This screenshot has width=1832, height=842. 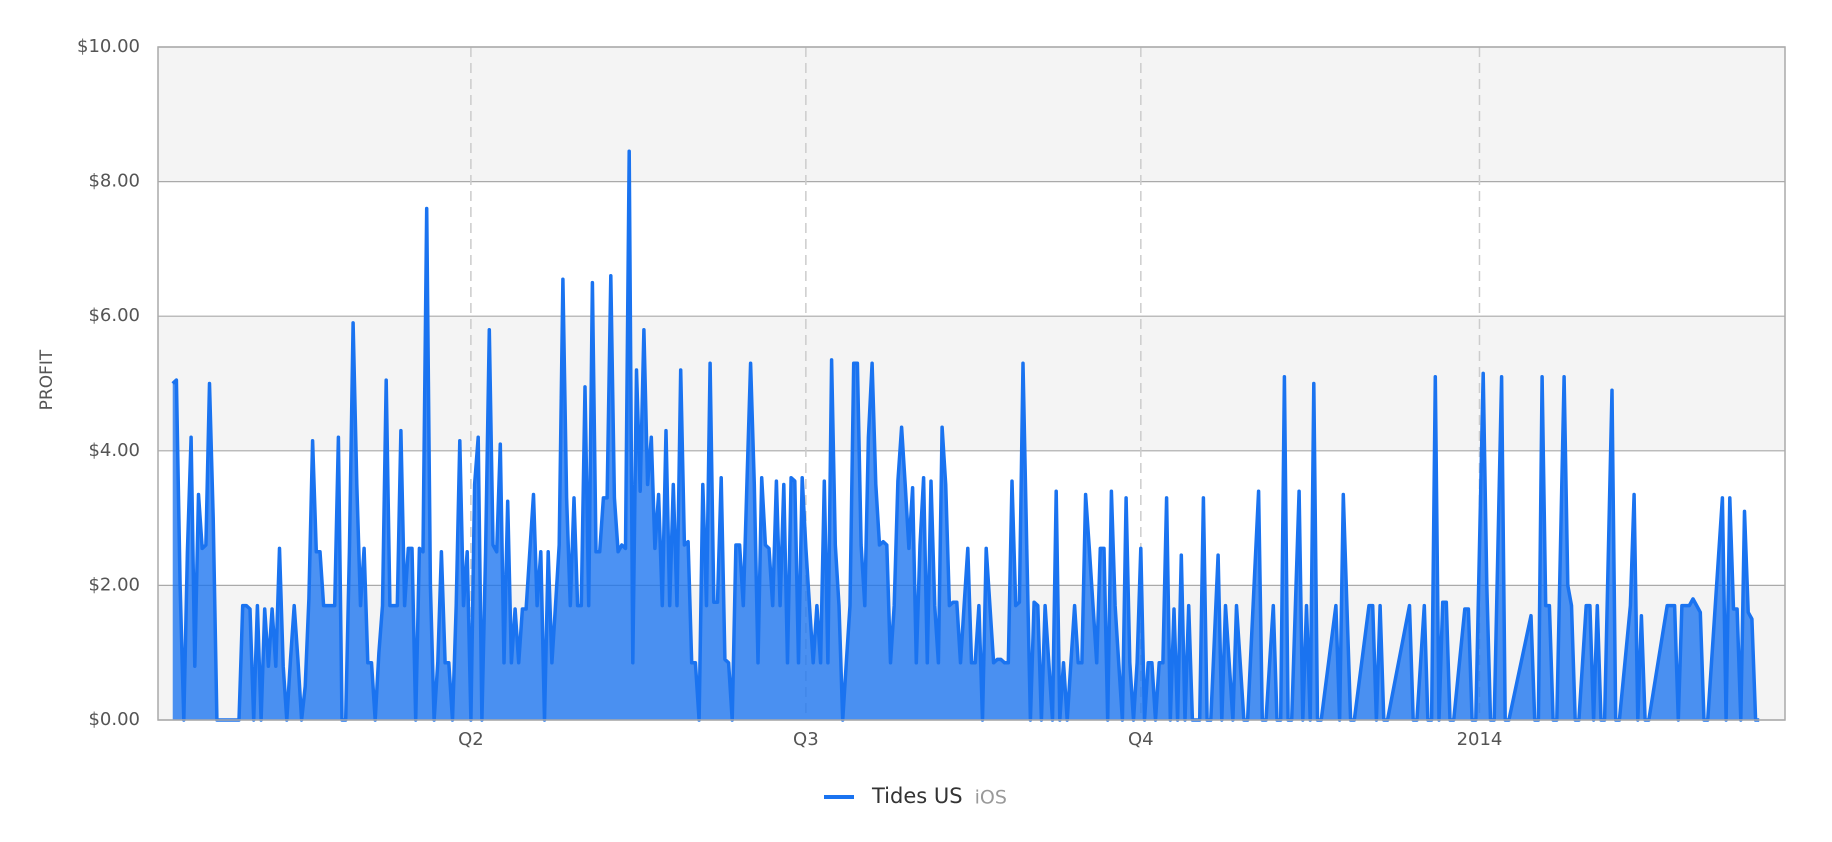 I want to click on x-tick-label: Q2, so click(x=471, y=739).